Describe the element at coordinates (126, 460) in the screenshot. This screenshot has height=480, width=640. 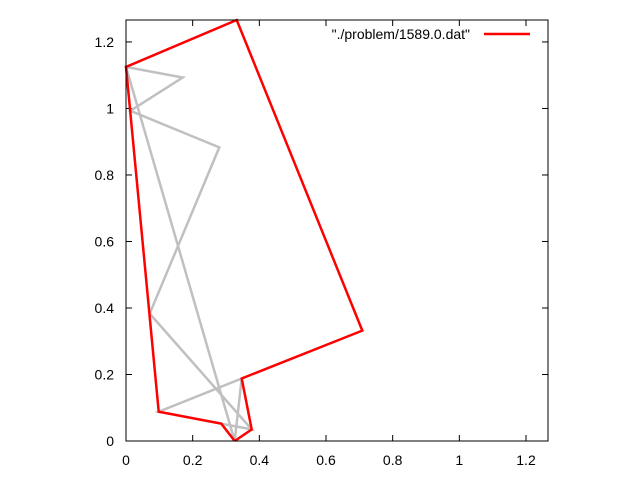
I see `x-tick-label: 0` at that location.